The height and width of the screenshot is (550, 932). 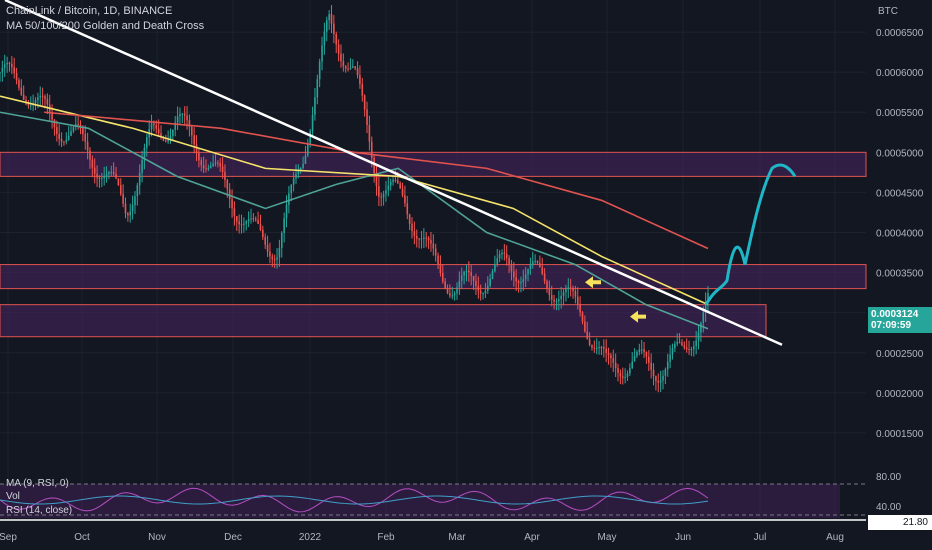 I want to click on y-tick-label: 0.0002000, so click(x=900, y=394).